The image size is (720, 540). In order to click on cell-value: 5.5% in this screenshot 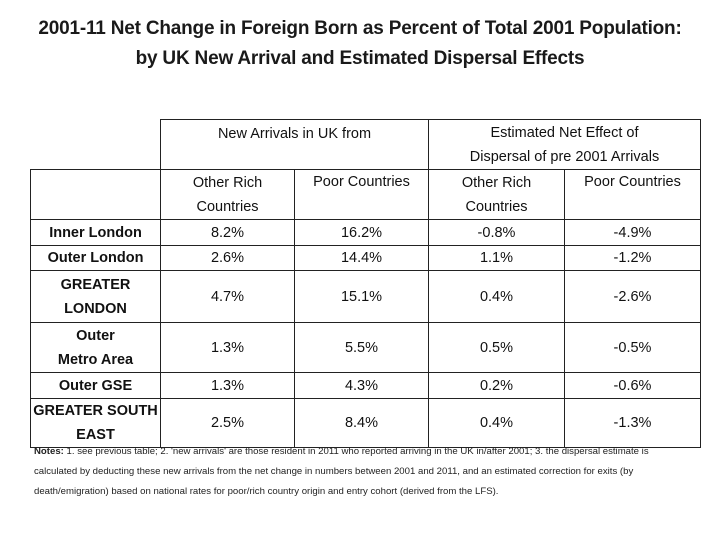, I will do `click(361, 347)`.